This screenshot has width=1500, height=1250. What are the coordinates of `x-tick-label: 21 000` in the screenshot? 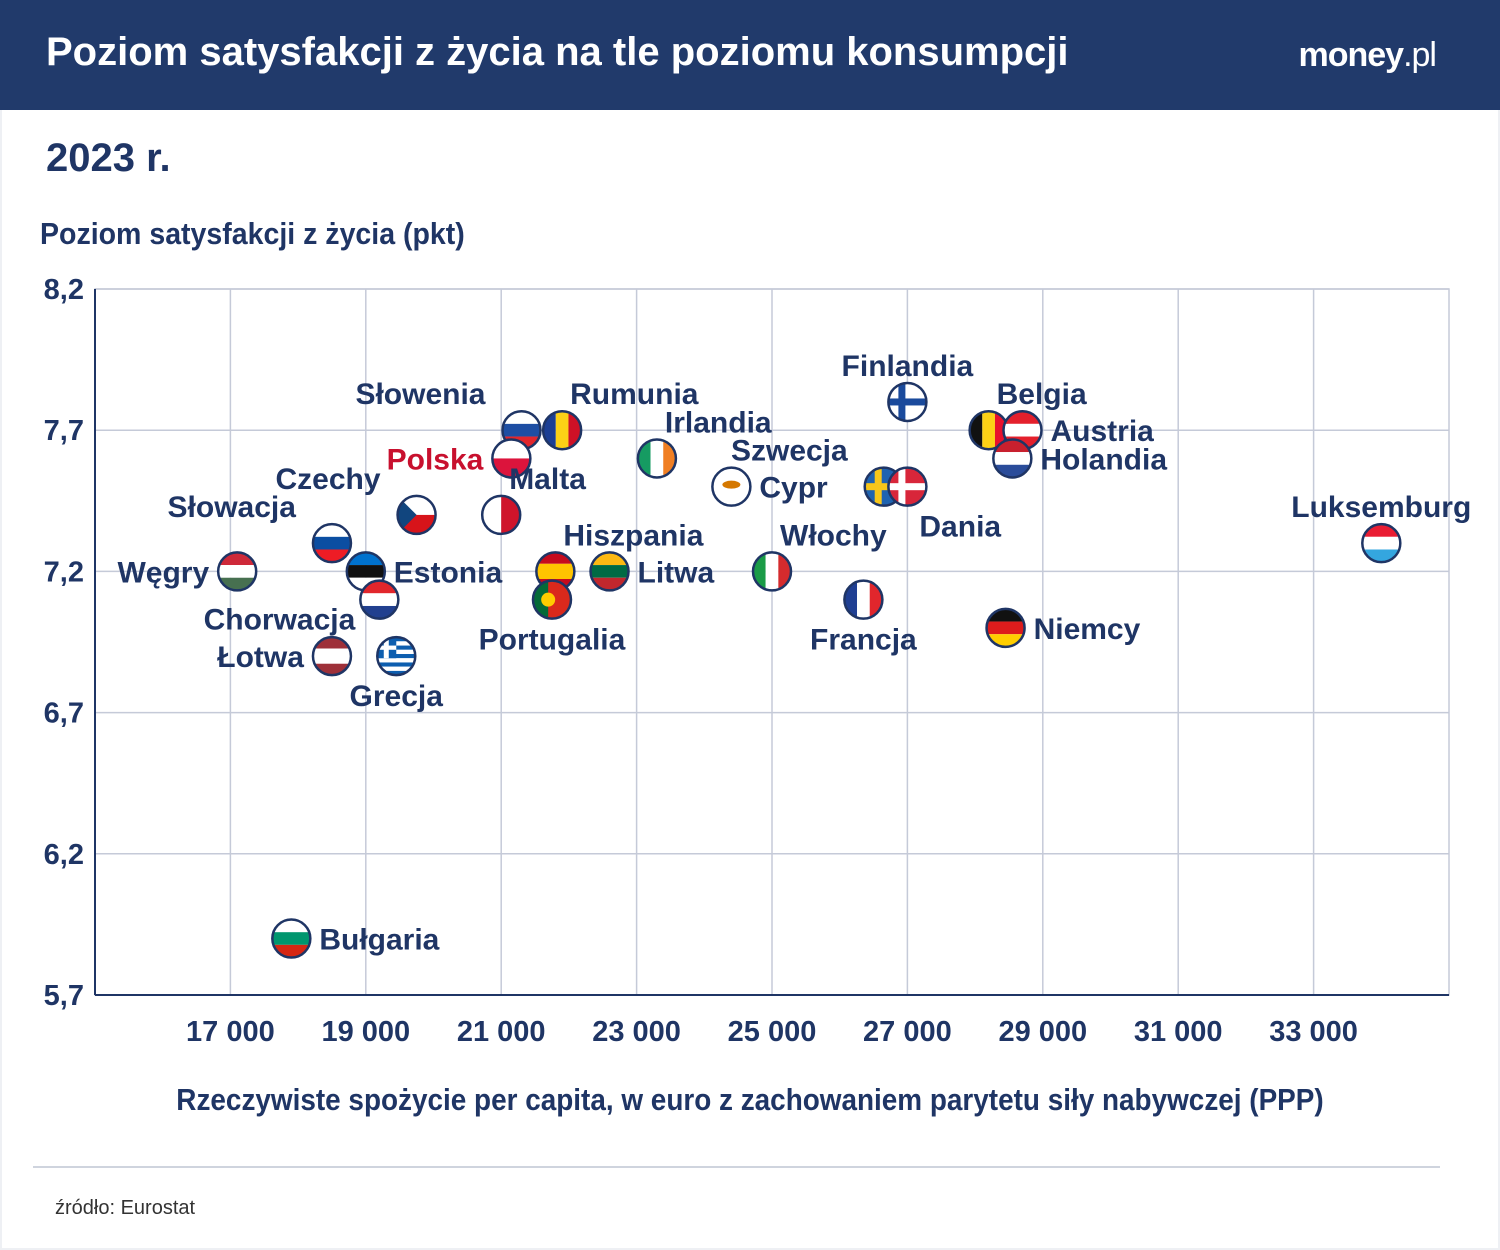 It's located at (501, 1032).